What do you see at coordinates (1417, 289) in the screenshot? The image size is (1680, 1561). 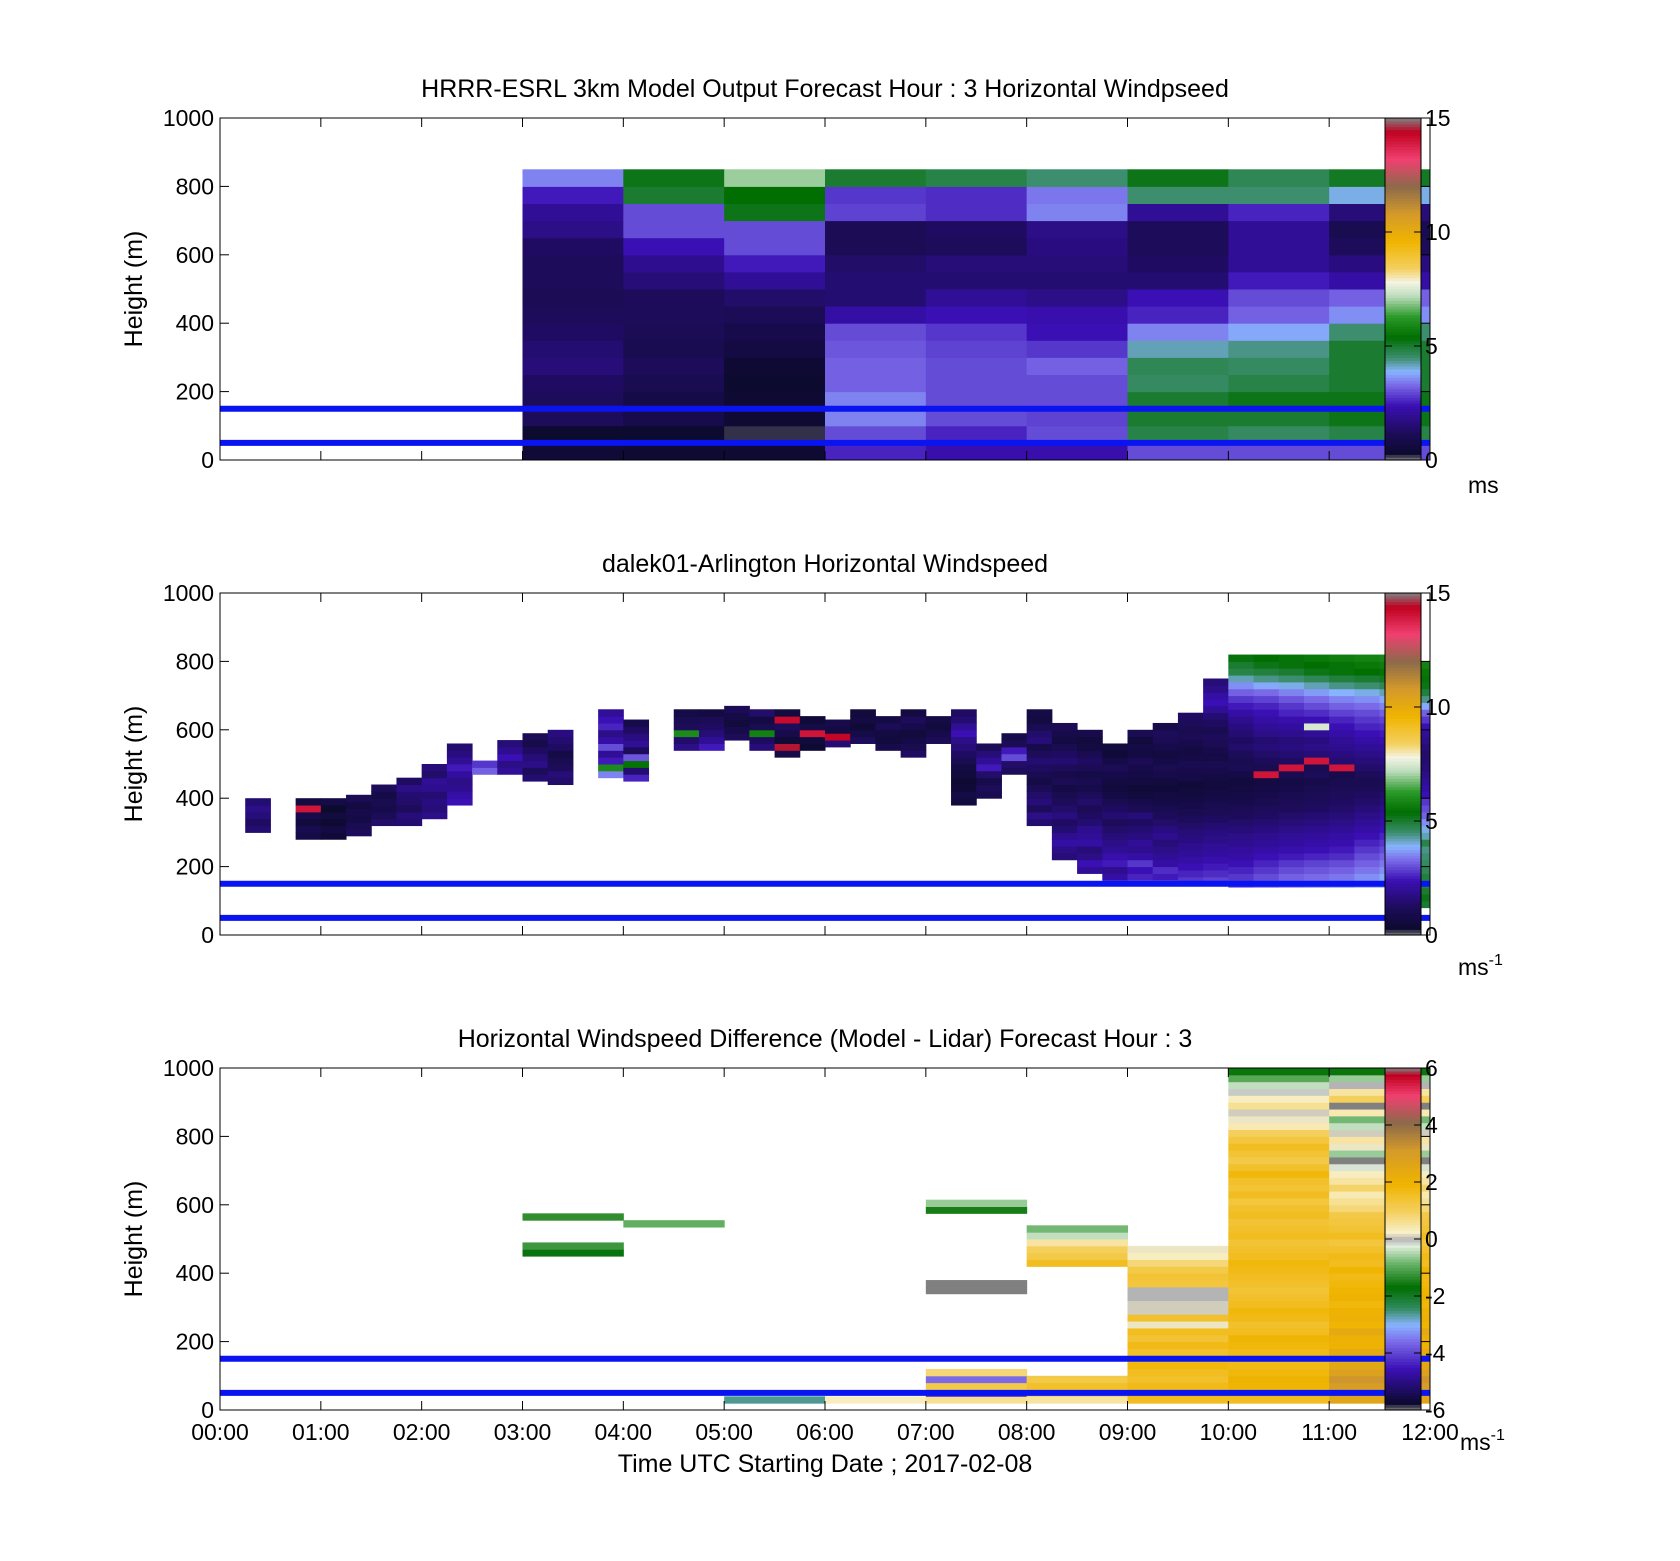 I see `colorbar: 0 5 10 15` at bounding box center [1417, 289].